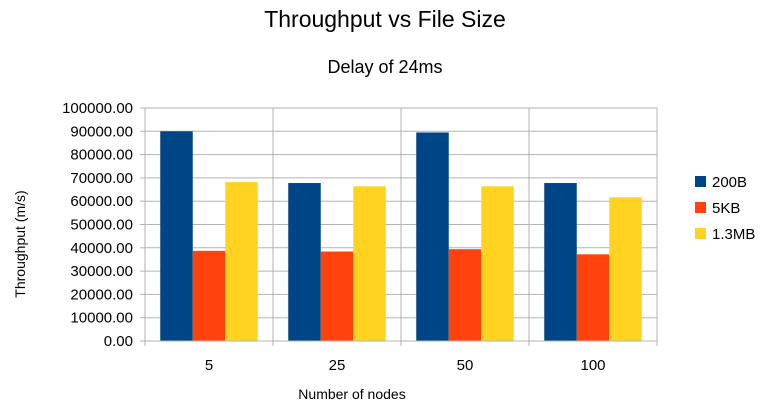  I want to click on y-tick-label: 40000.00, so click(101, 248).